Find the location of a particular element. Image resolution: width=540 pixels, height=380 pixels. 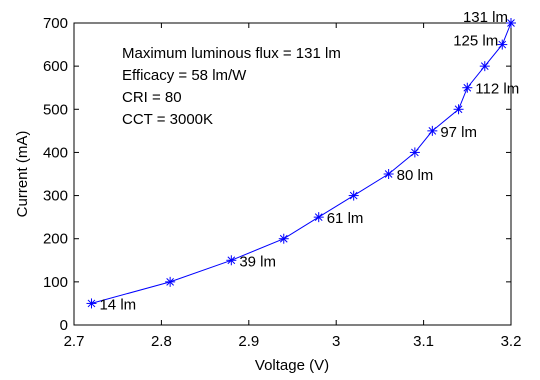

x-axis-title: Voltage (V) is located at coordinates (292, 365).